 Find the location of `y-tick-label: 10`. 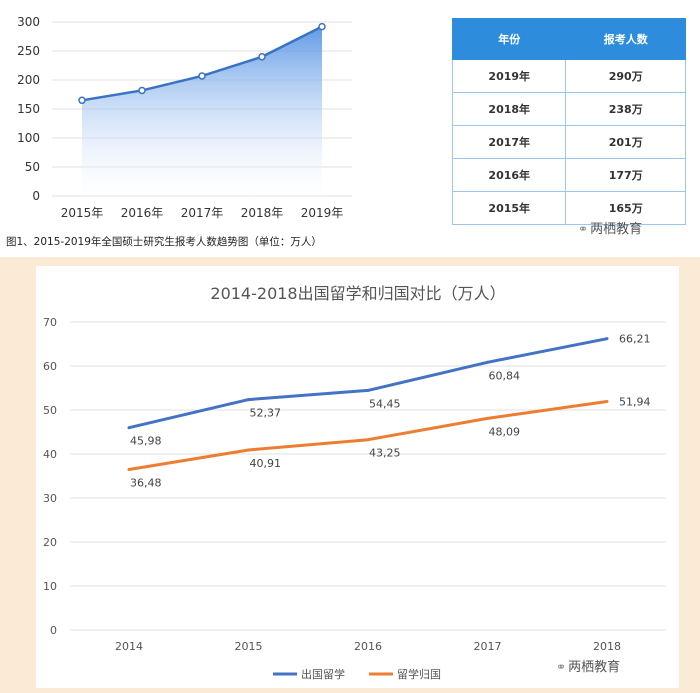

y-tick-label: 10 is located at coordinates (50, 586).